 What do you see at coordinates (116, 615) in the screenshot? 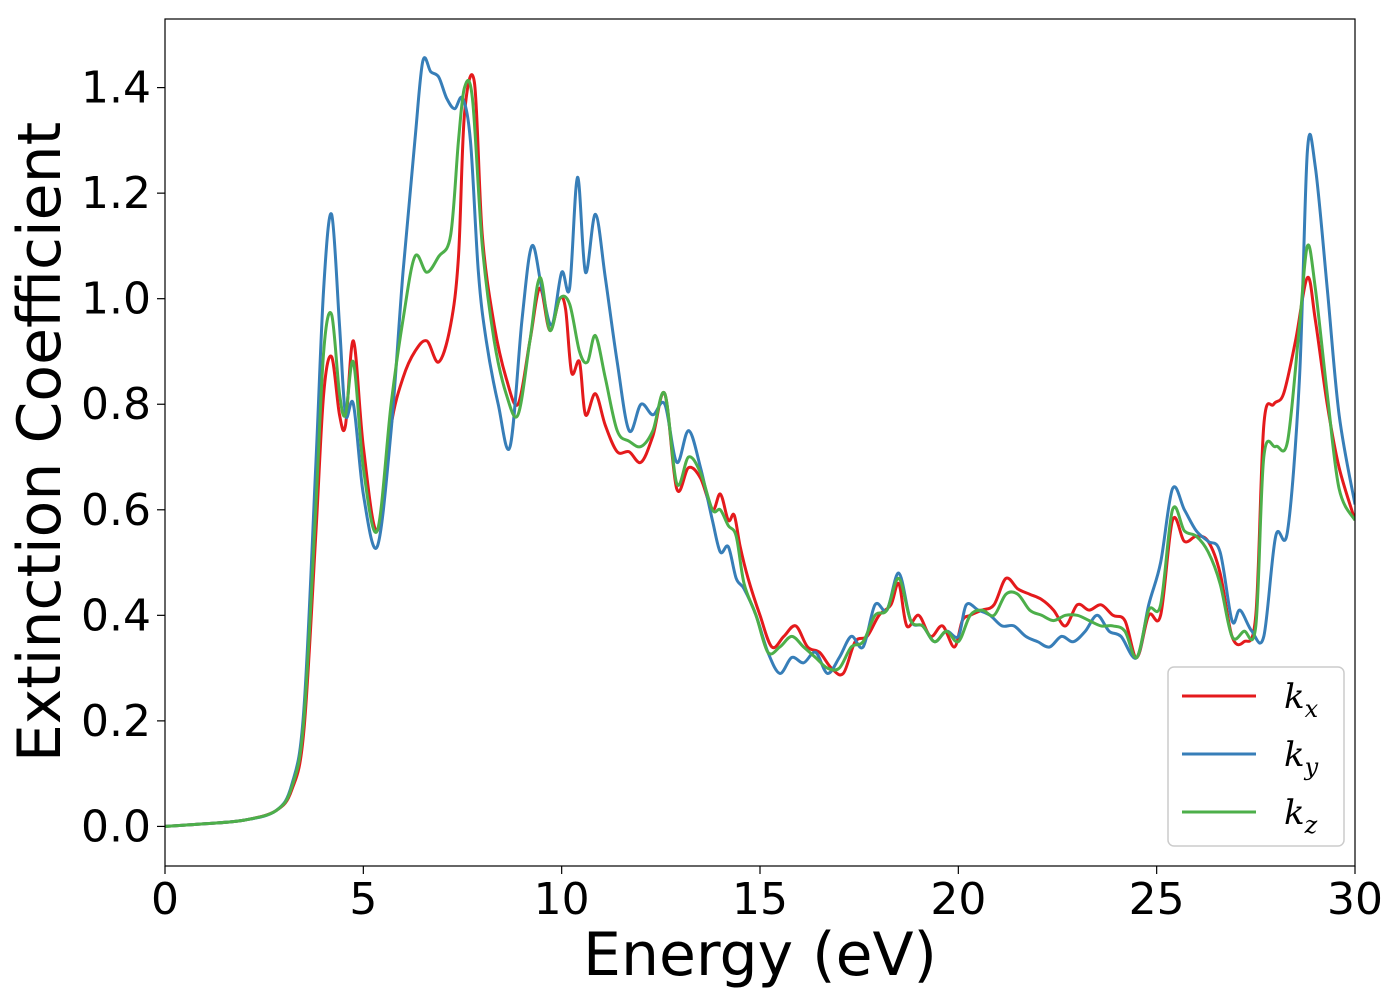
I see `y-tick-label: 0.4` at bounding box center [116, 615].